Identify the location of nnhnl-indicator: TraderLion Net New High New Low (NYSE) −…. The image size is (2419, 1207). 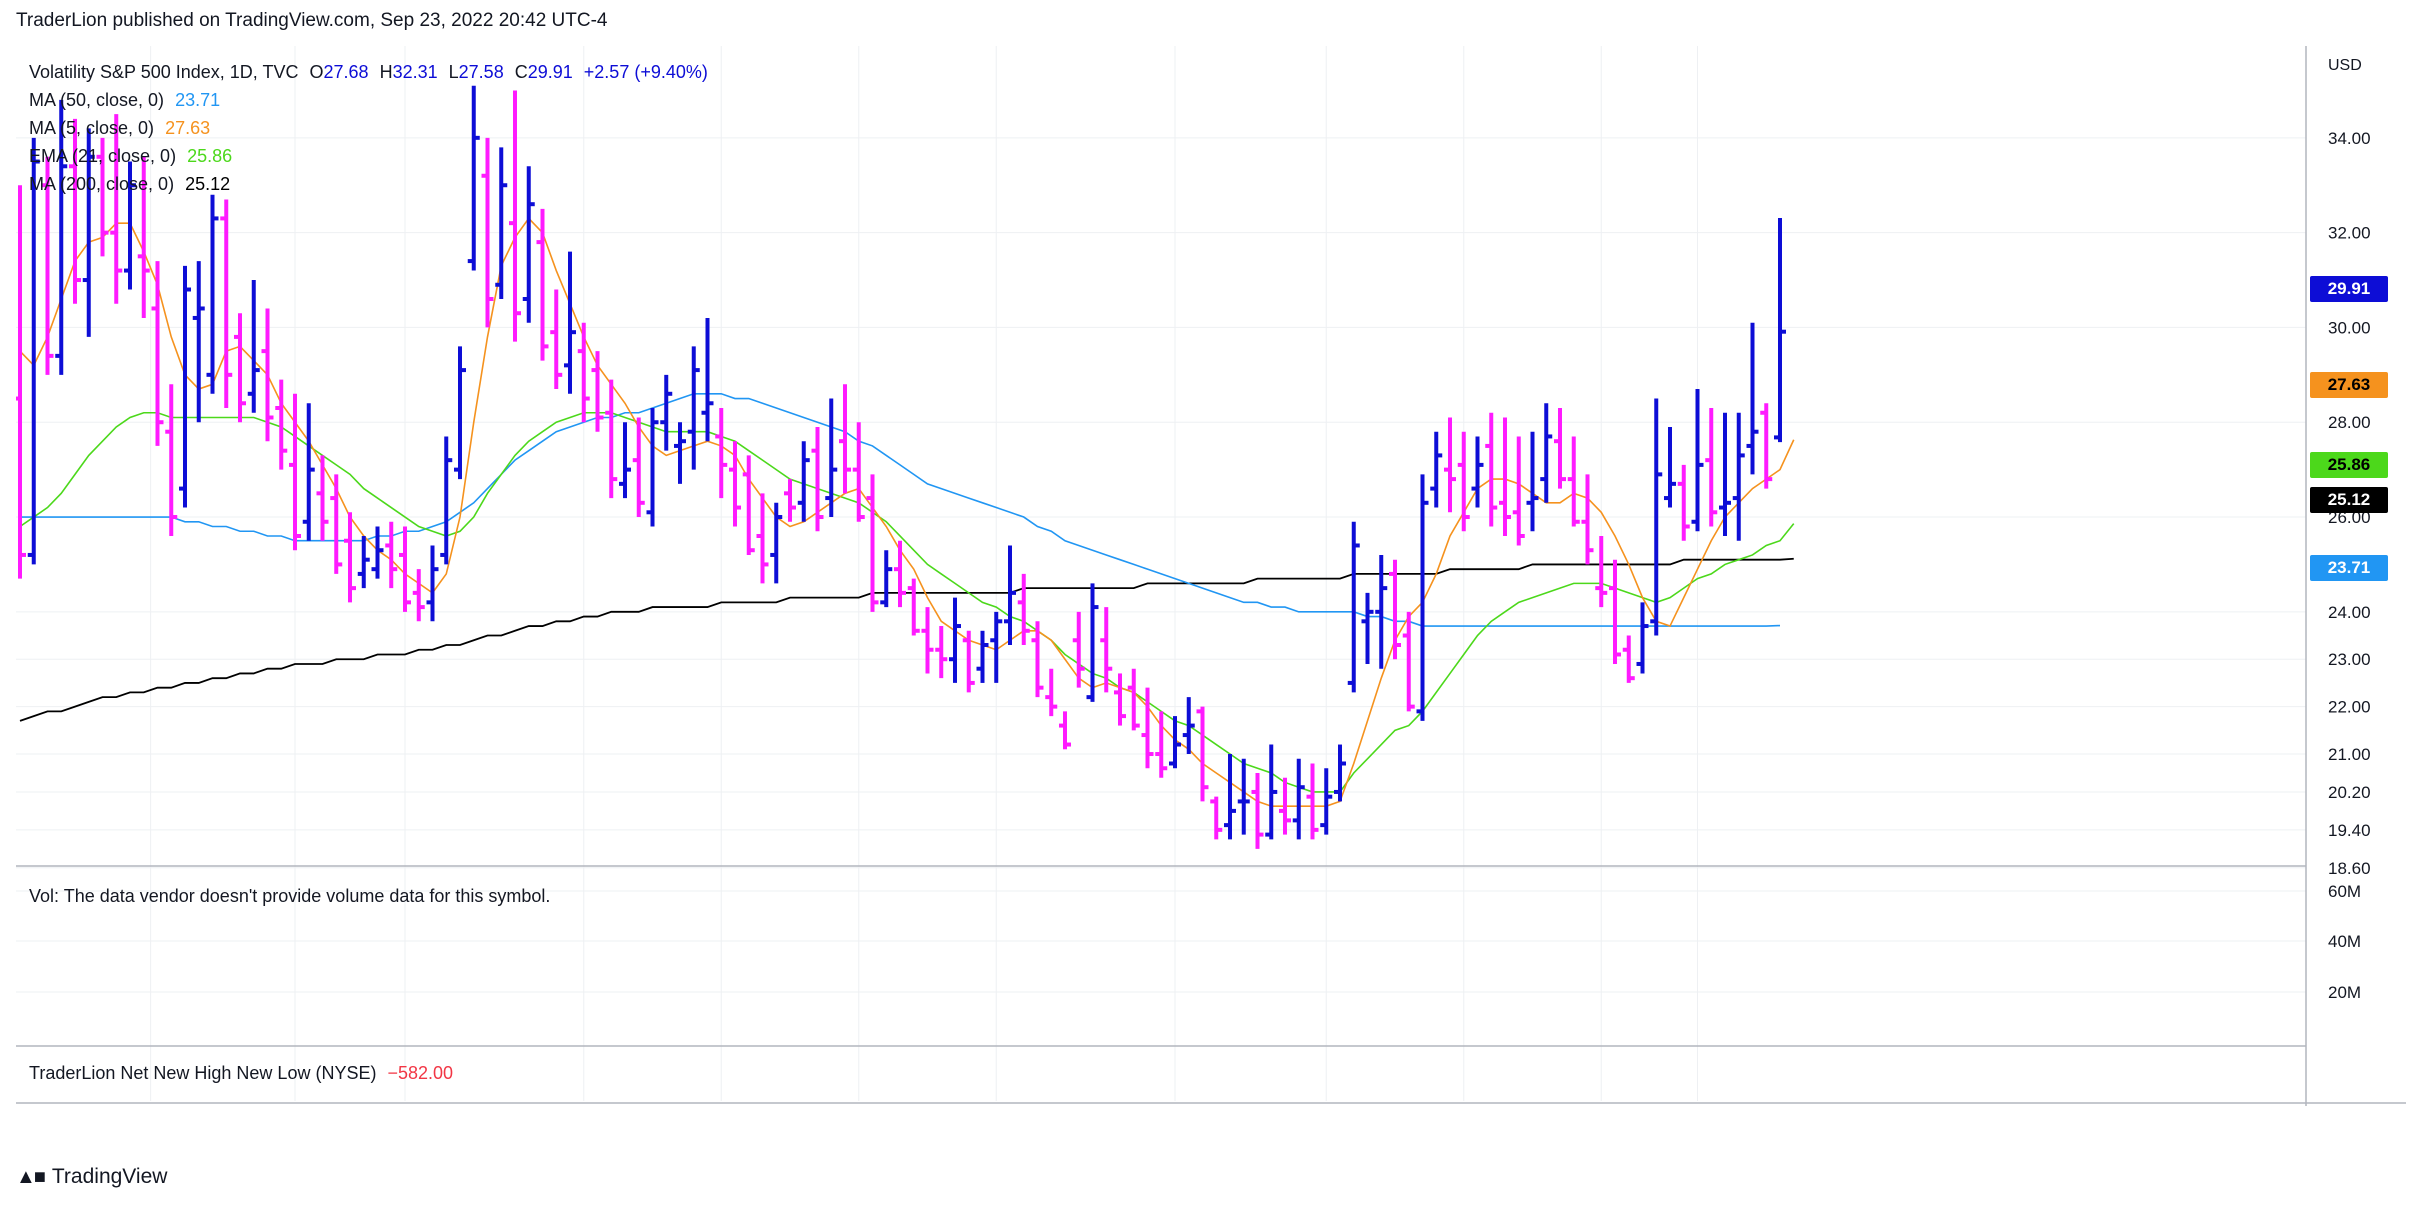
(241, 1073).